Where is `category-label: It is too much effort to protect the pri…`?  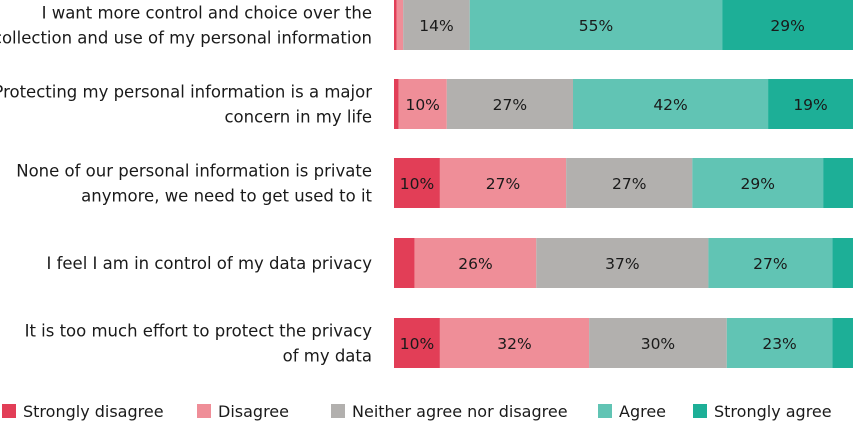 category-label: It is too much effort to protect the pri… is located at coordinates (199, 331).